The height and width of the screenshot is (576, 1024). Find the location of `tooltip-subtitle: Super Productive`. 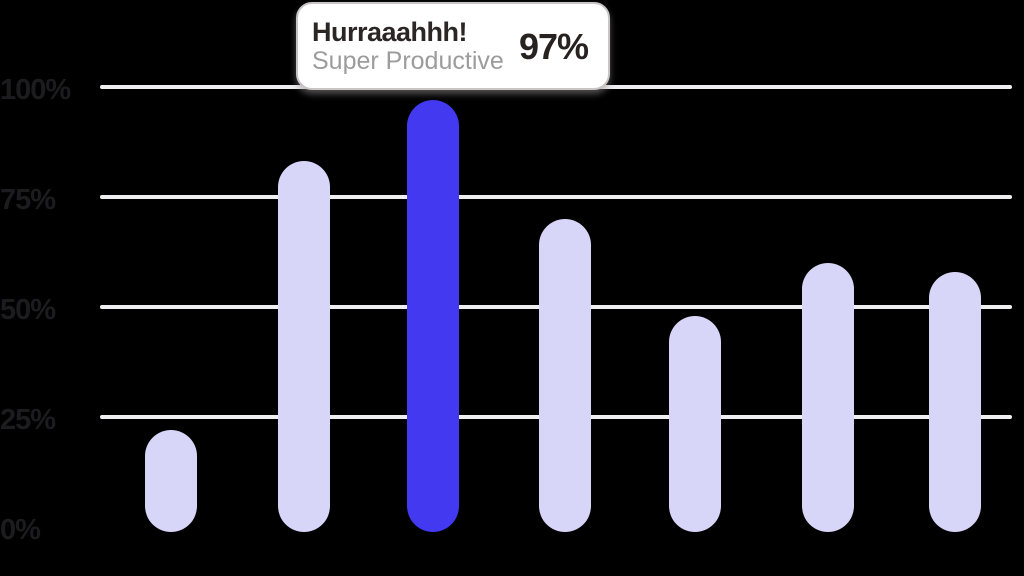

tooltip-subtitle: Super Productive is located at coordinates (408, 60).